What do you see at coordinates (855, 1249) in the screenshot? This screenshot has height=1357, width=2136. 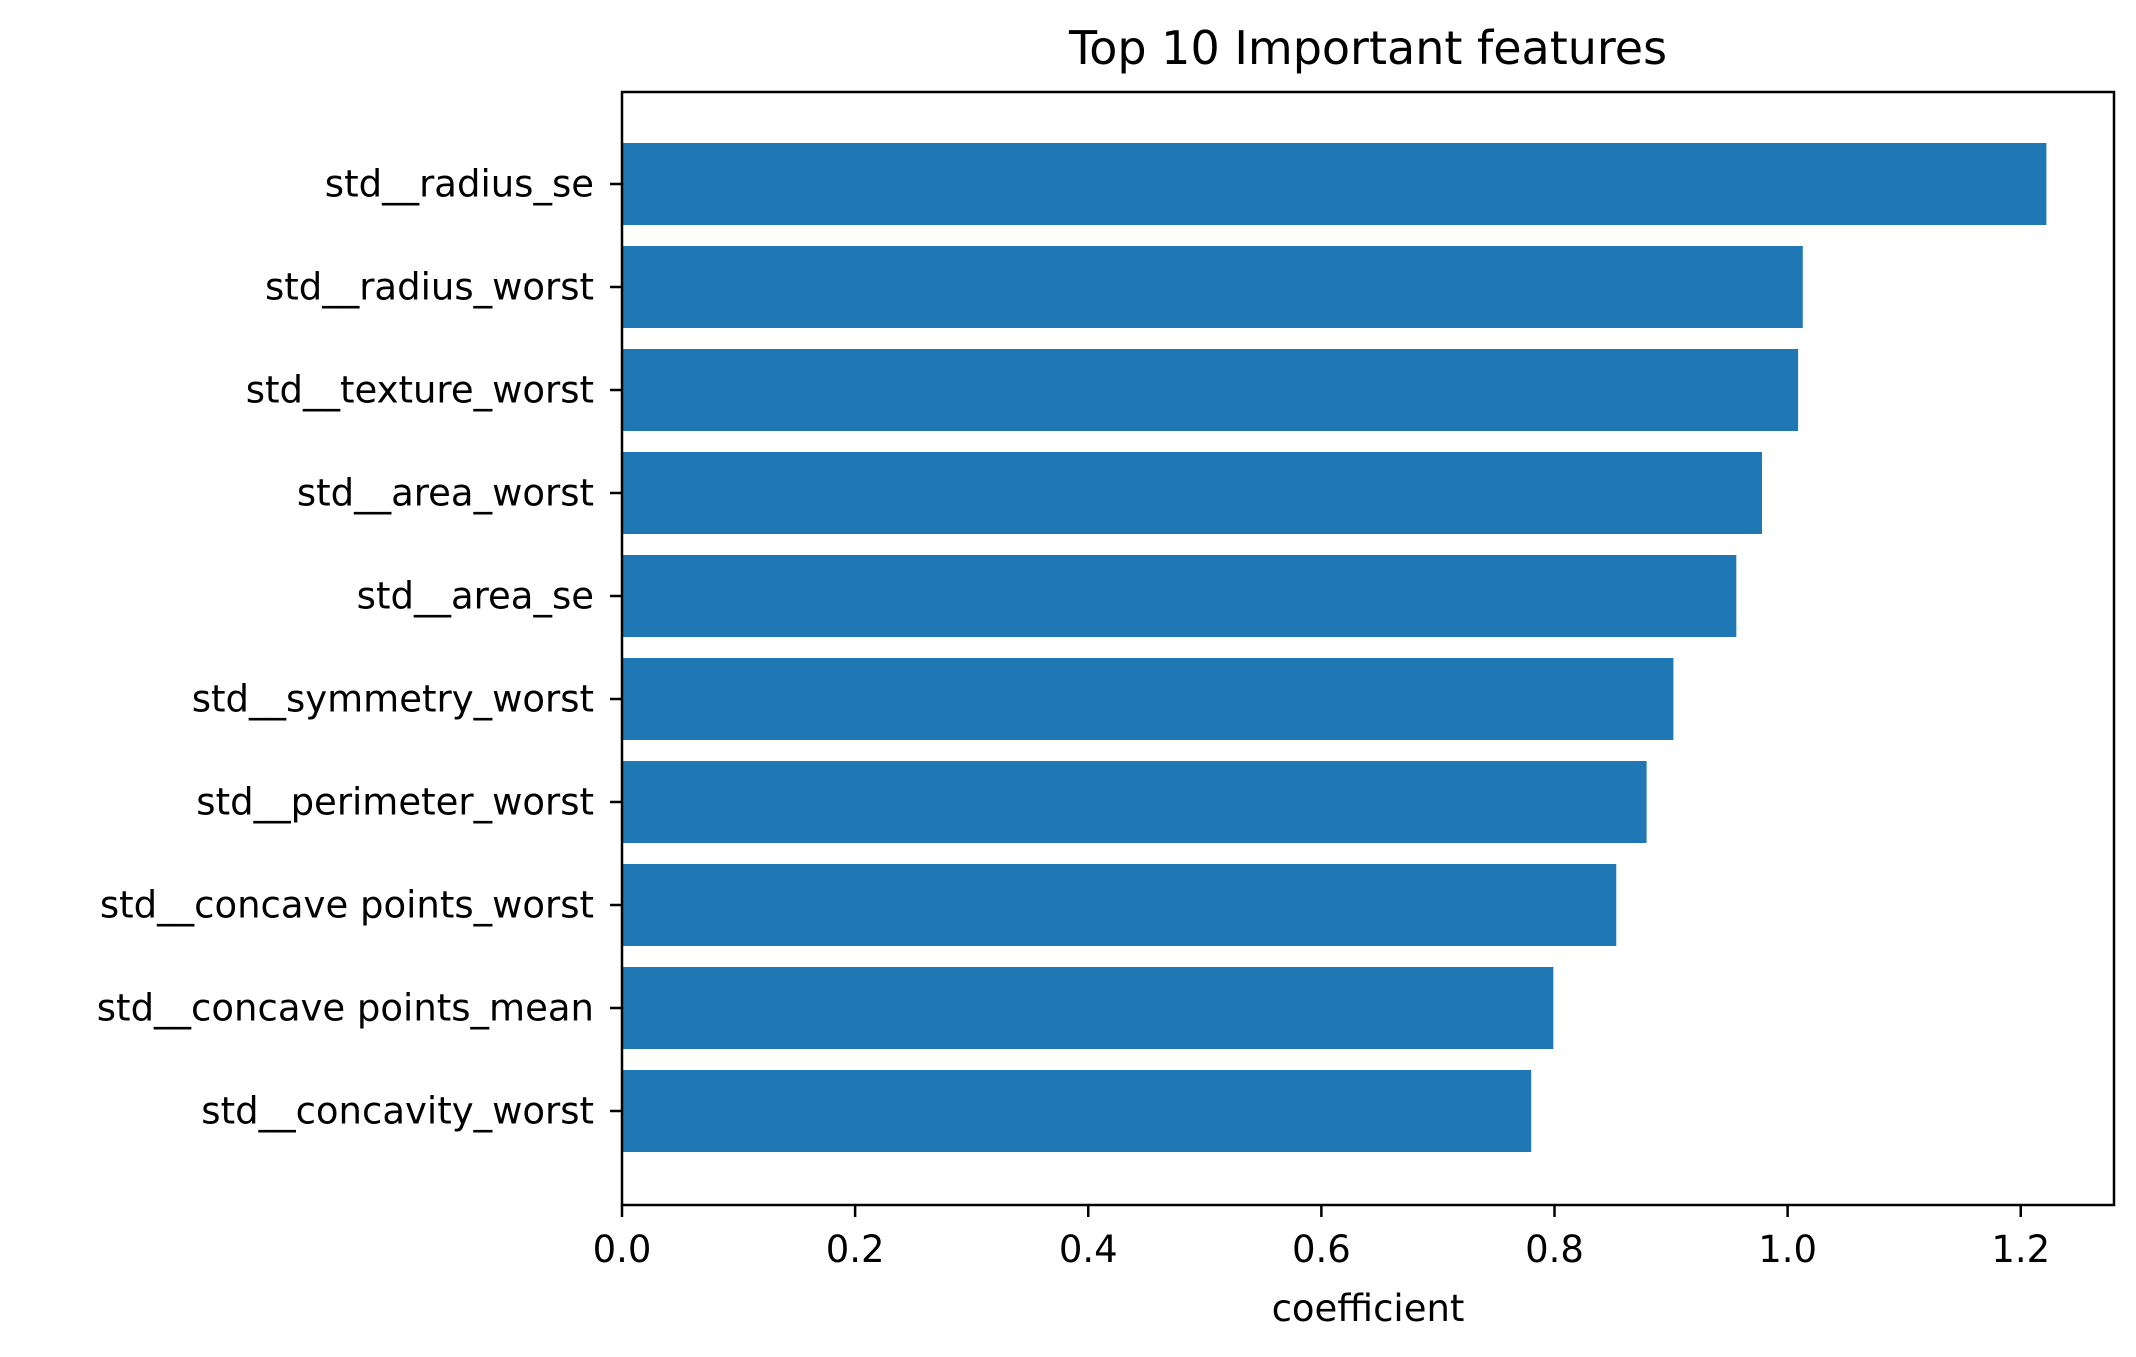 I see `x-tick-label: 0.2` at bounding box center [855, 1249].